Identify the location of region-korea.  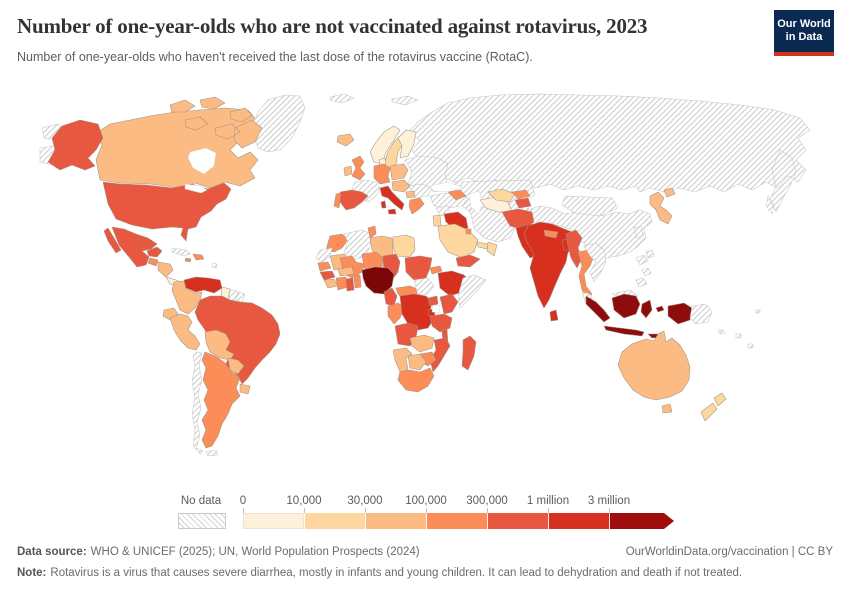
(638, 232).